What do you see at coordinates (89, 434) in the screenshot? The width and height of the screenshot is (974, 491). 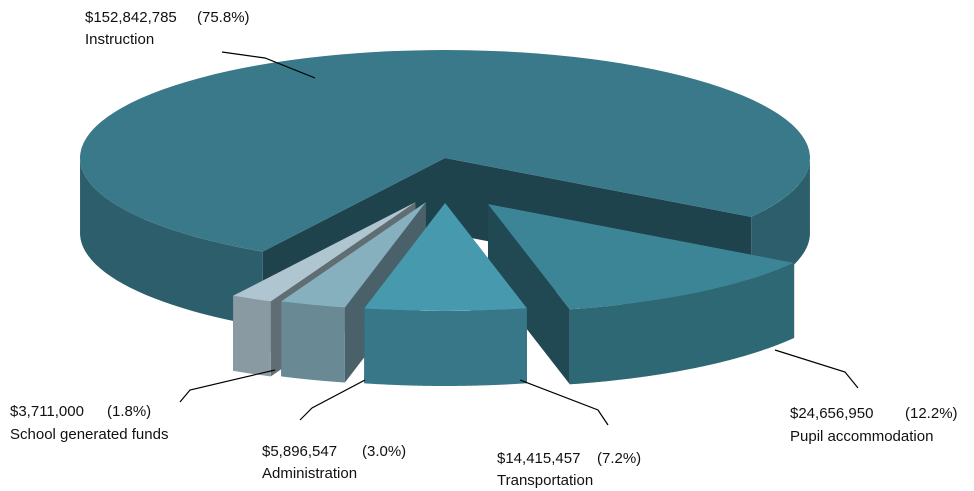 I see `category-label: School generated funds` at bounding box center [89, 434].